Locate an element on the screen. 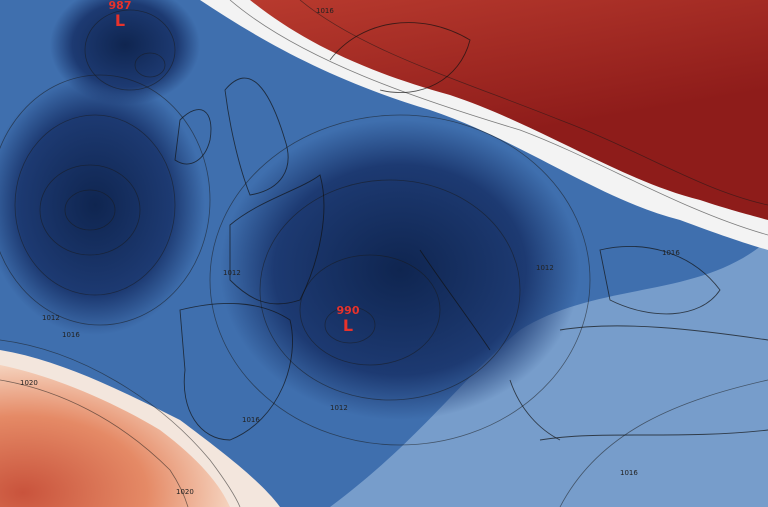  low-atlantic is located at coordinates (102, 205).